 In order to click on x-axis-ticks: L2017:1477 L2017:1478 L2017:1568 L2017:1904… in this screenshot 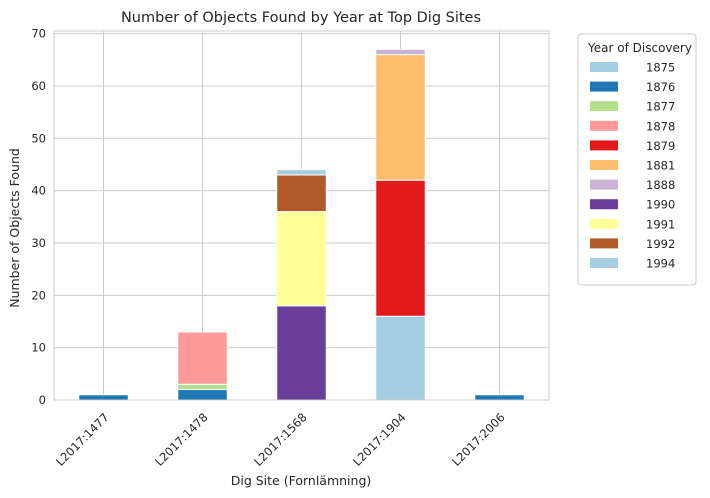, I will do `click(280, 439)`.